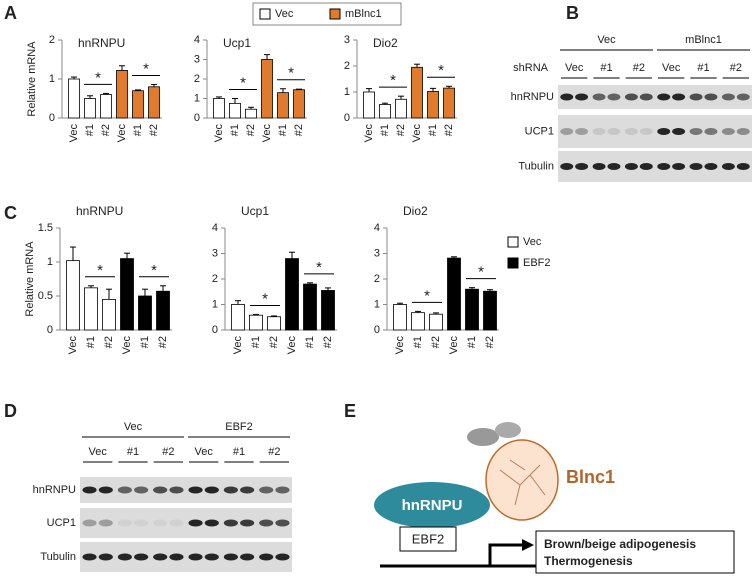 This screenshot has height=577, width=755. I want to click on legend-label: Vec, so click(284, 14).